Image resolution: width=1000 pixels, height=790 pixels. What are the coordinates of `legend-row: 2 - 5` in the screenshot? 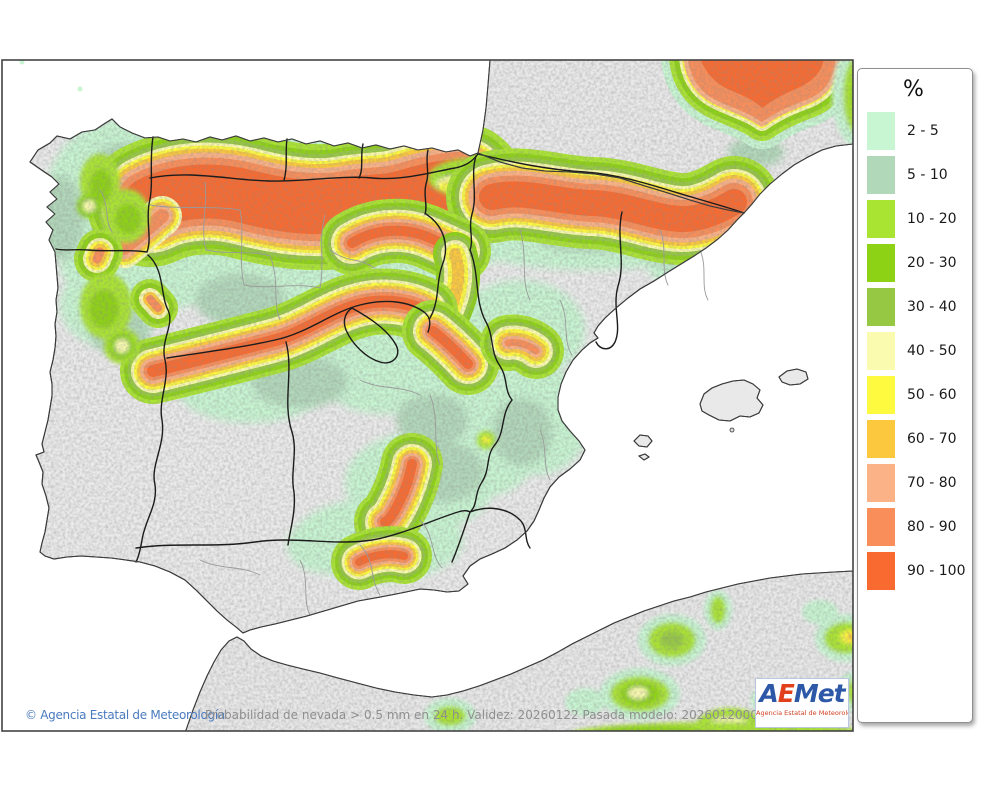 It's located at (919, 131).